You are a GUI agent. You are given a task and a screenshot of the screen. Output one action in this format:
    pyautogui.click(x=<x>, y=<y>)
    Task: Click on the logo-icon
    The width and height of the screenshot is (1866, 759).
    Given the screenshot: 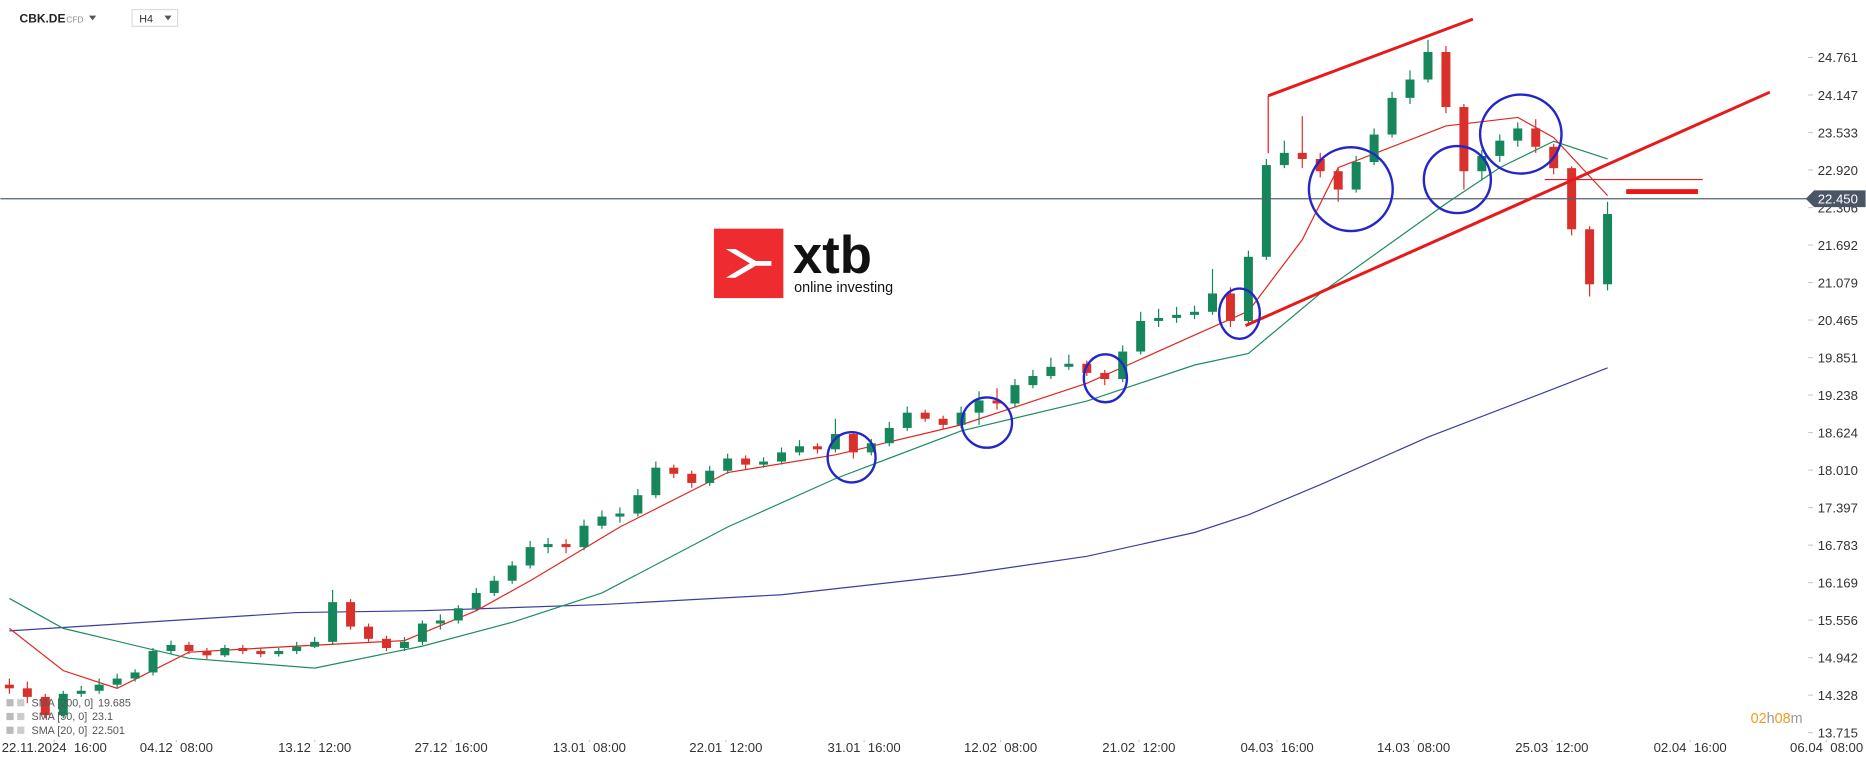 What is the action you would take?
    pyautogui.click(x=748, y=263)
    